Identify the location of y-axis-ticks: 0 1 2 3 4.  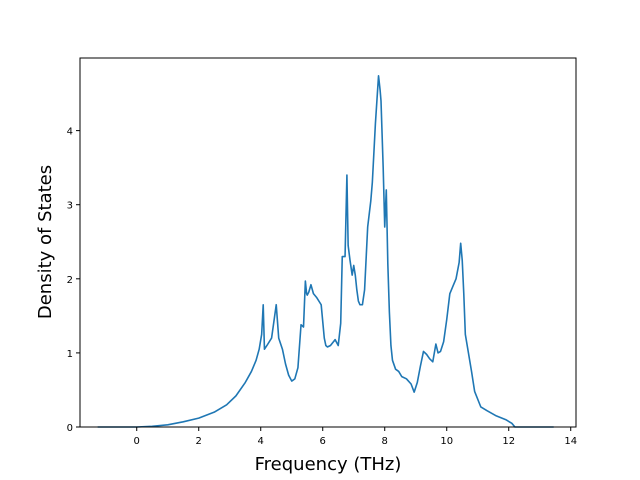
(73, 280).